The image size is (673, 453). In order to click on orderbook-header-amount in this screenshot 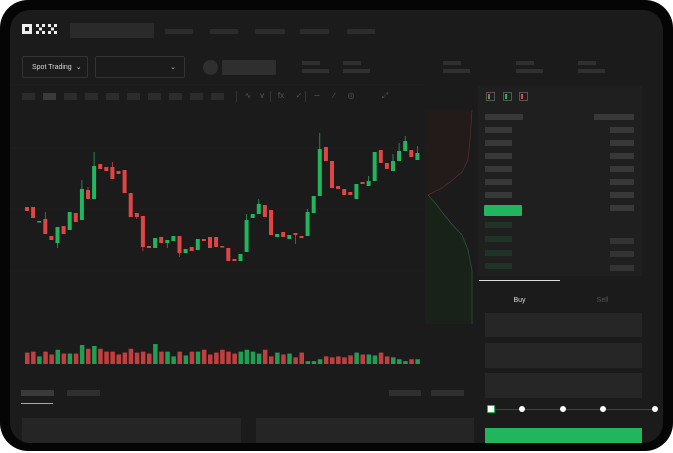, I will do `click(614, 117)`.